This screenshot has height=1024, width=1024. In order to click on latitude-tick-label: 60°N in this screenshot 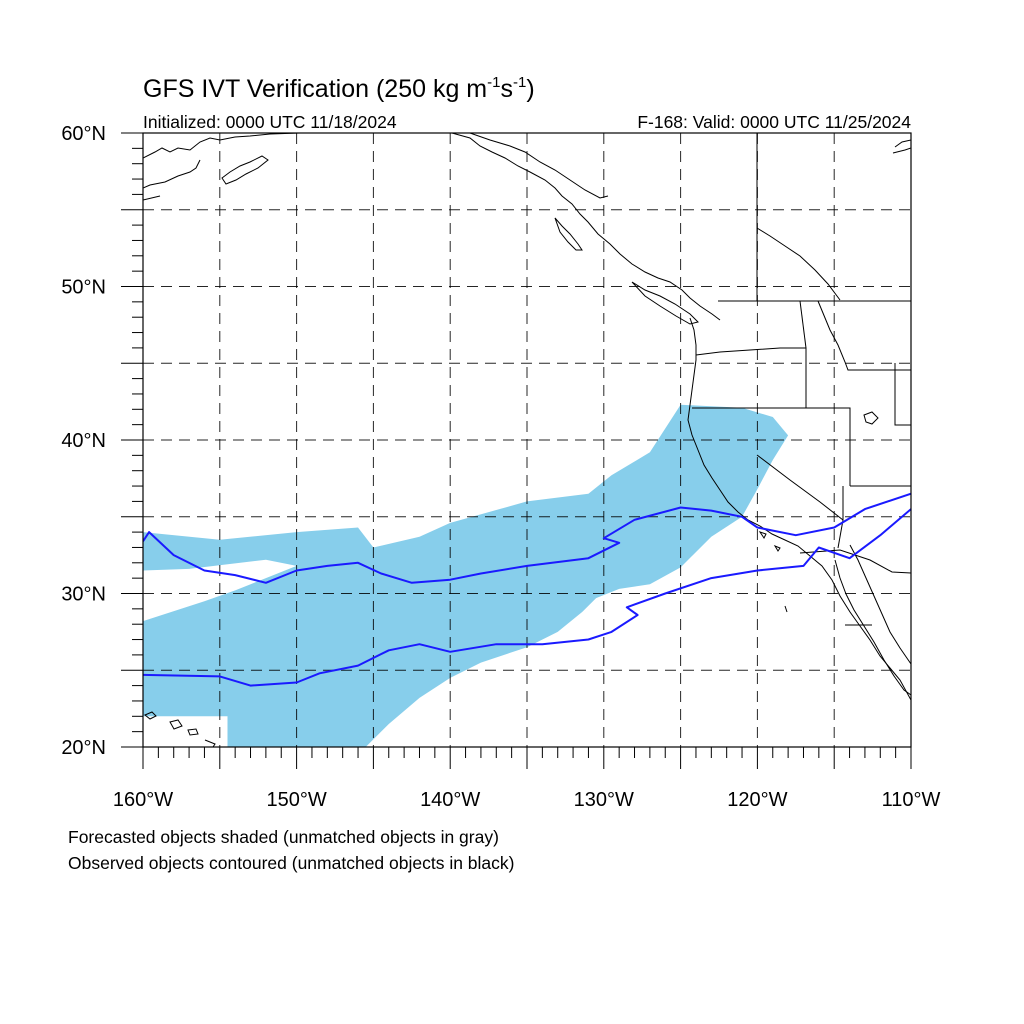, I will do `click(83, 134)`.